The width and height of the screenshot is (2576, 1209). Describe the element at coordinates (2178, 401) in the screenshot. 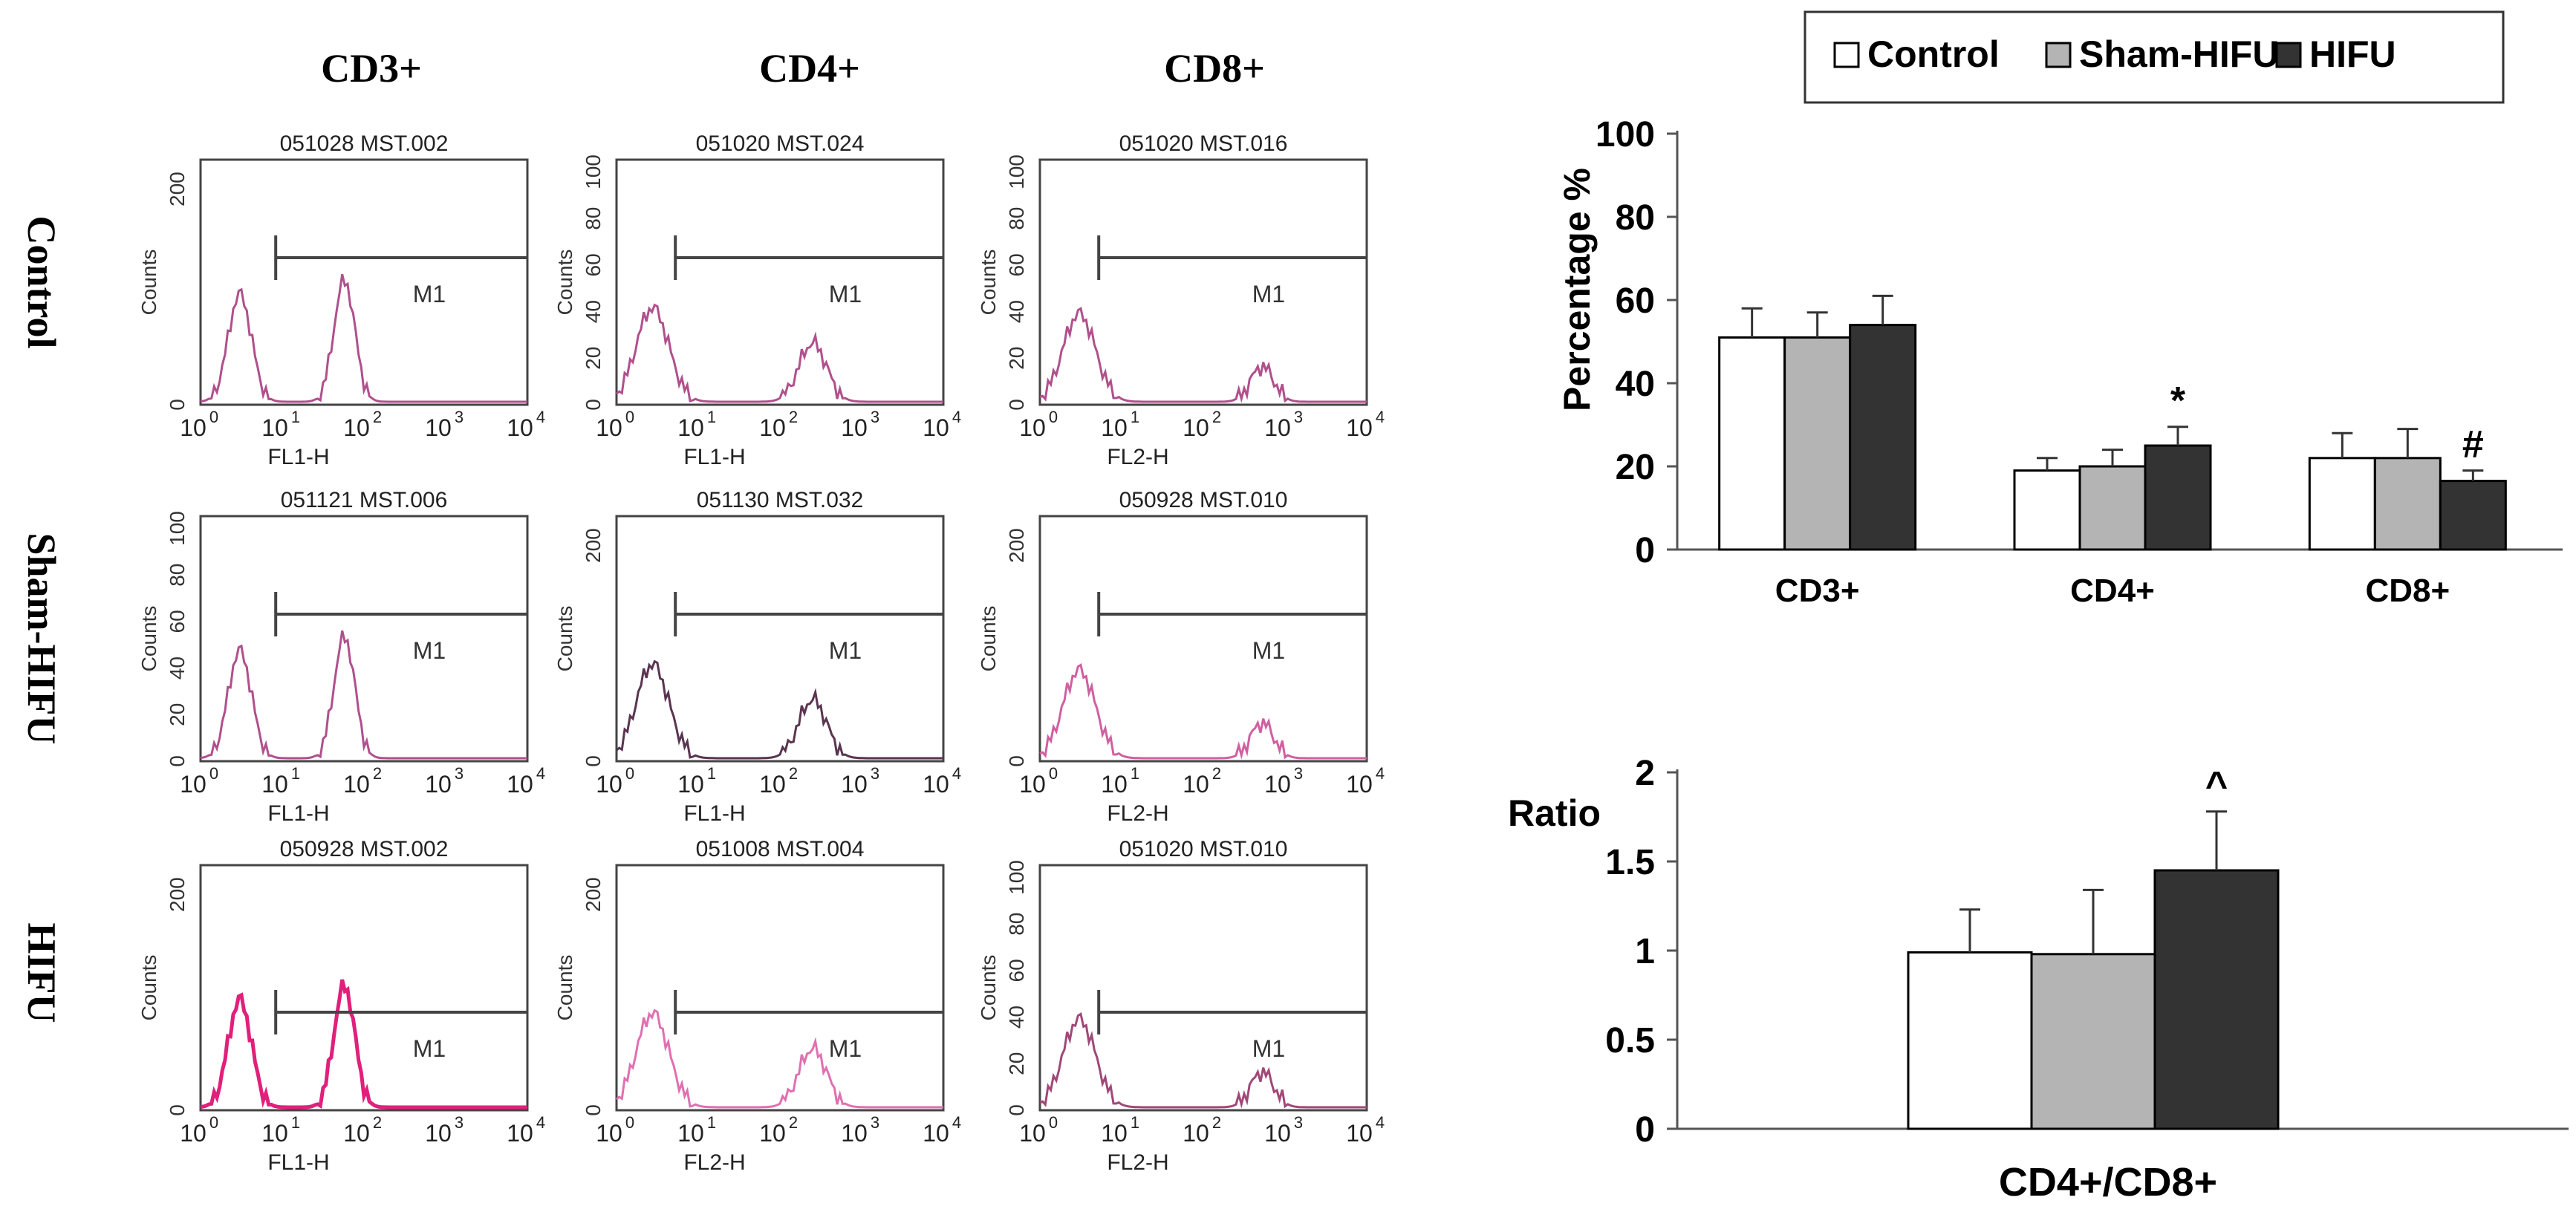

I see `significance-marker: *` at that location.